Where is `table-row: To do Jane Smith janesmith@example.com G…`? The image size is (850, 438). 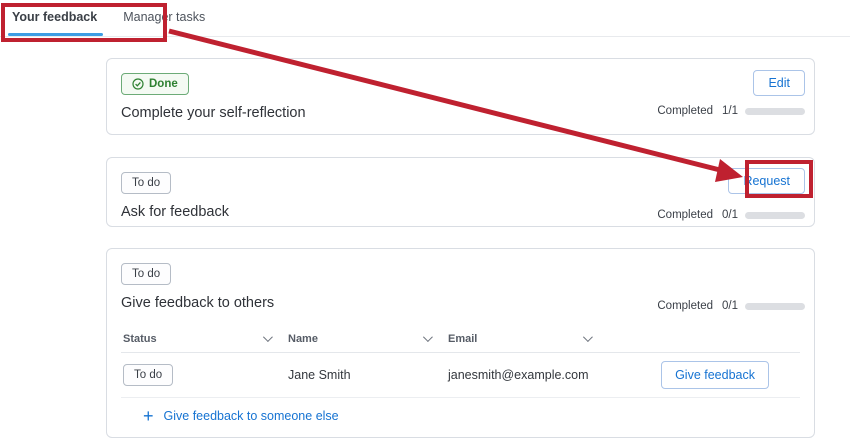 table-row: To do Jane Smith janesmith@example.com G… is located at coordinates (460, 375).